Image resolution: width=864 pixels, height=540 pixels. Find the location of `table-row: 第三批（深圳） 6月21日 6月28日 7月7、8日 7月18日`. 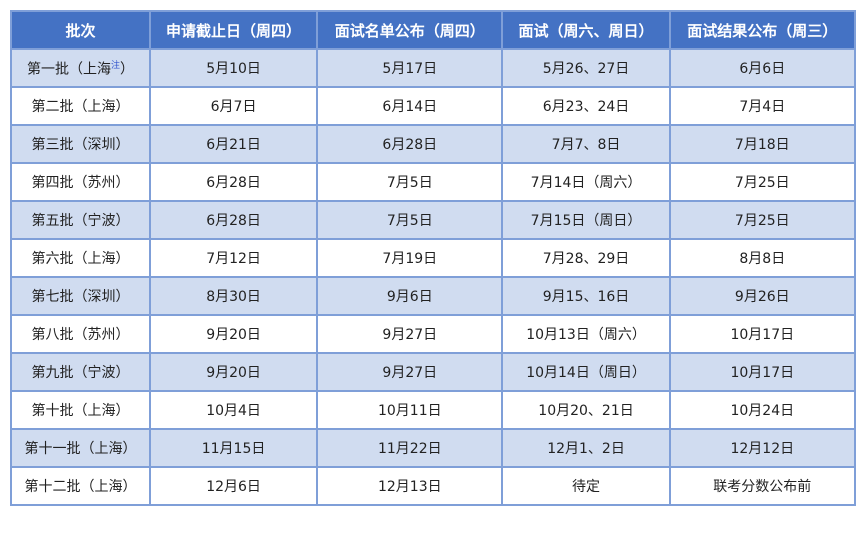

table-row: 第三批（深圳） 6月21日 6月28日 7月7、8日 7月18日 is located at coordinates (433, 144).